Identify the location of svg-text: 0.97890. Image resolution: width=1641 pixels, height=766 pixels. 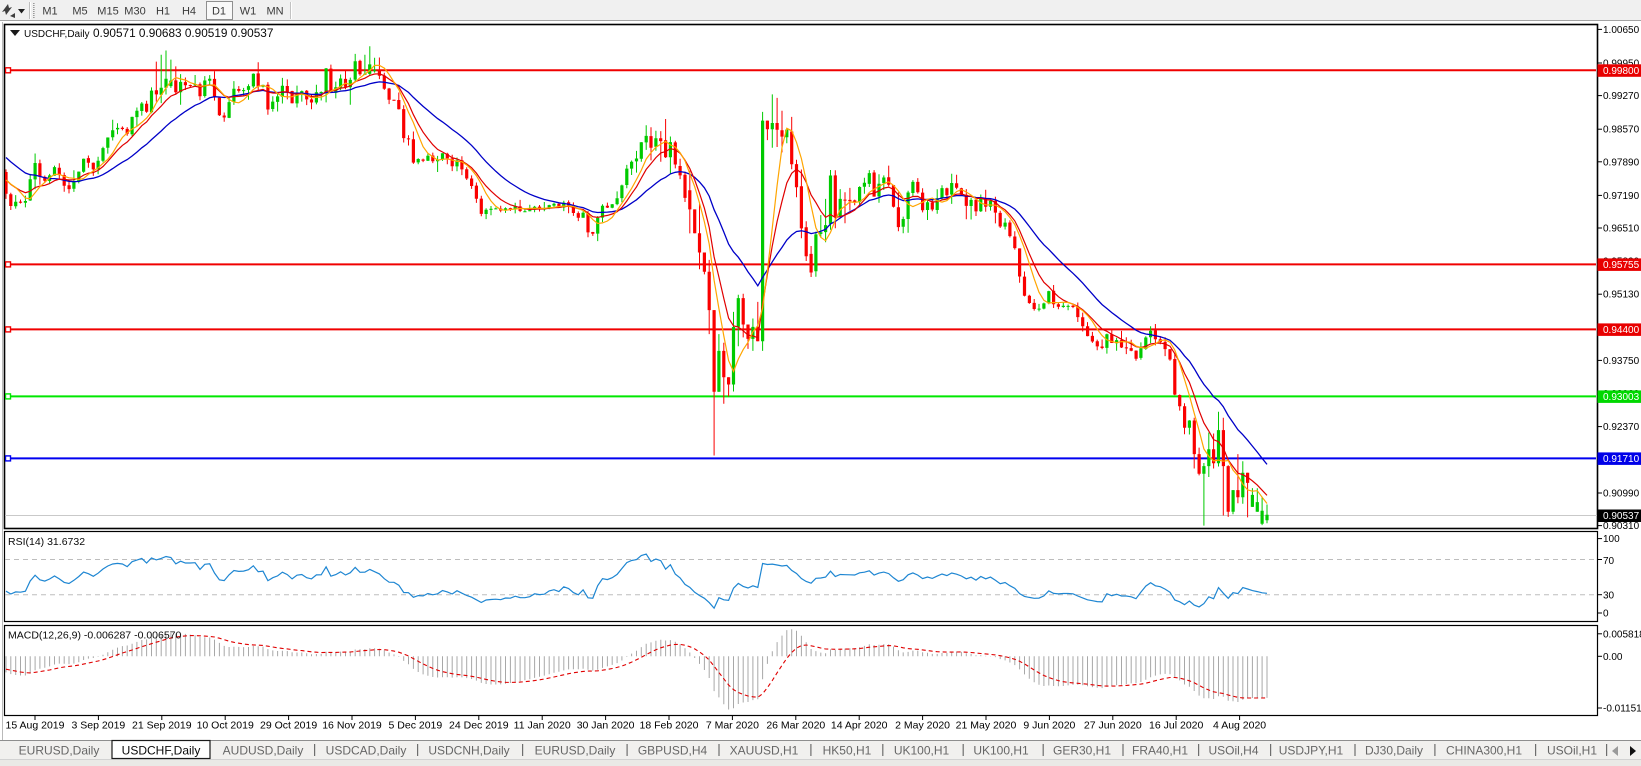
(1621, 162).